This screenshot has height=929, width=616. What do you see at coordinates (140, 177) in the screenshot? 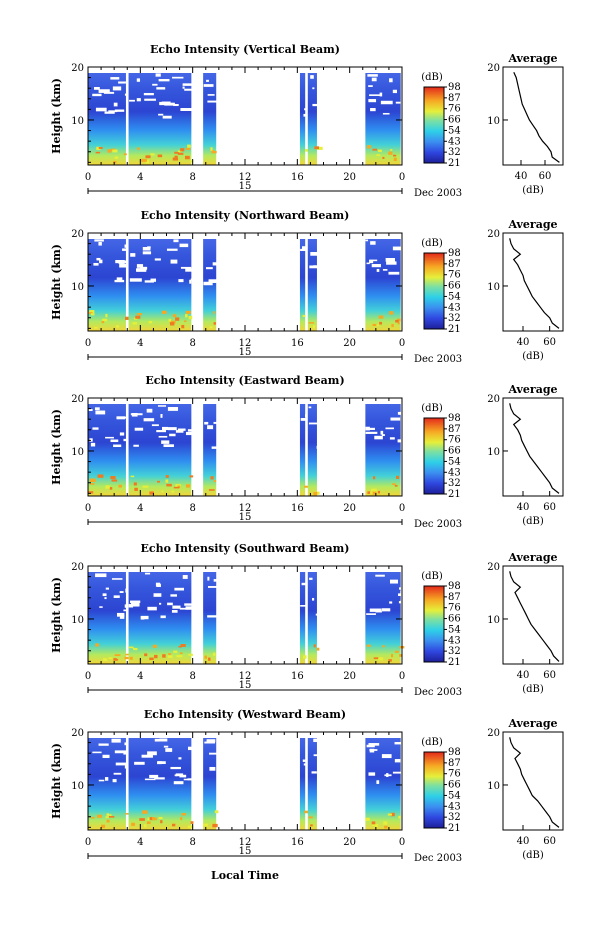
I see `x-tick-label: 4` at bounding box center [140, 177].